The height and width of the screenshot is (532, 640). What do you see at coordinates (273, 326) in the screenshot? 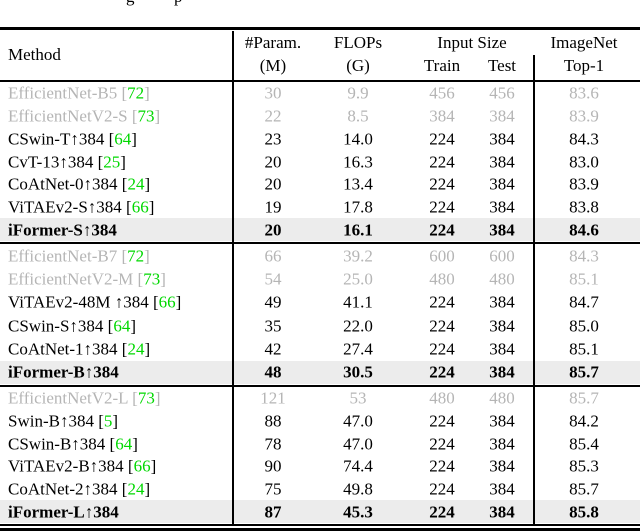
I see `param-cell: 35` at bounding box center [273, 326].